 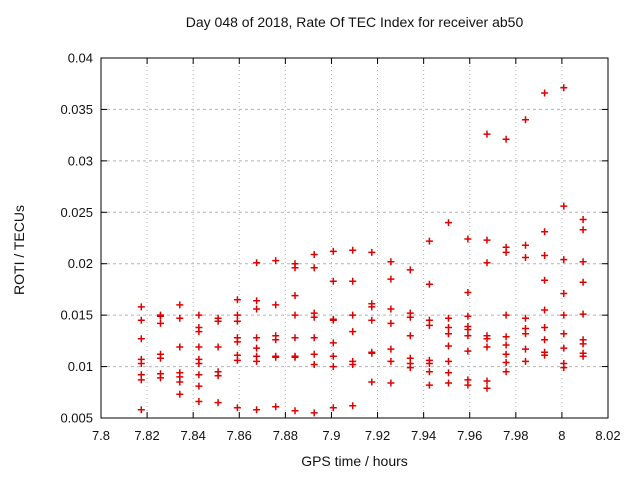 I want to click on x-tick-label: 7.8, so click(x=101, y=435).